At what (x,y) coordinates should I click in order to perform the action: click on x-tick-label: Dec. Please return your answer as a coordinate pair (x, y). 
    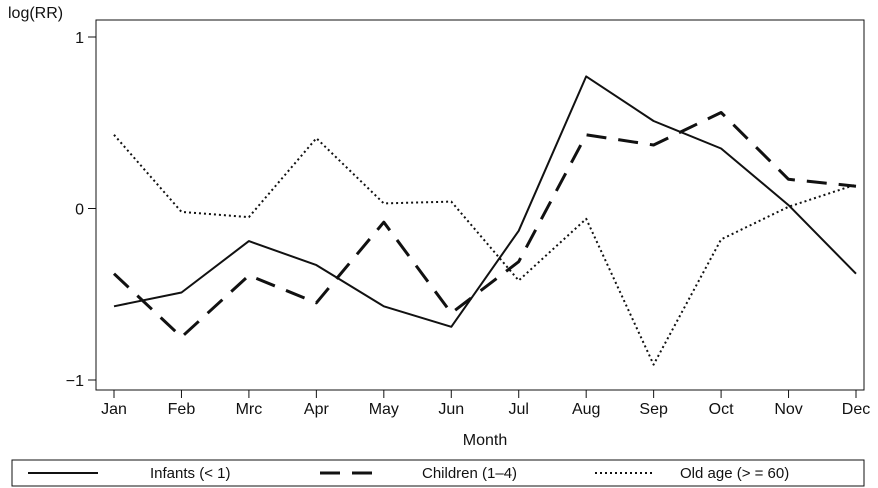
    Looking at the image, I should click on (856, 409).